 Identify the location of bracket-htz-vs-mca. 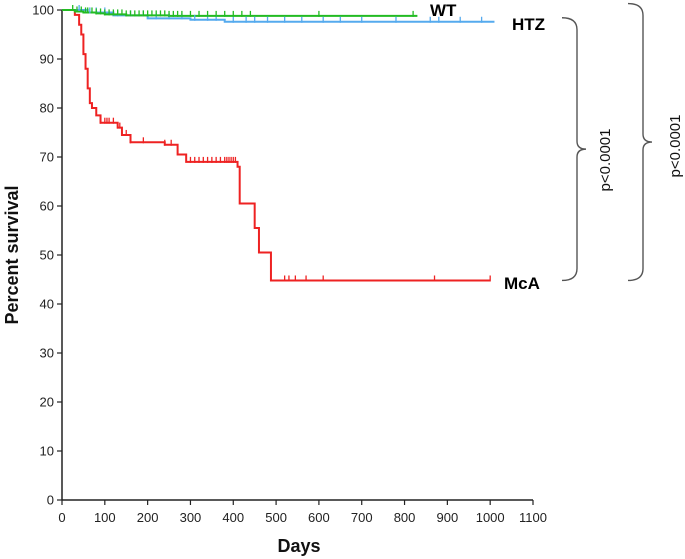
(574, 149).